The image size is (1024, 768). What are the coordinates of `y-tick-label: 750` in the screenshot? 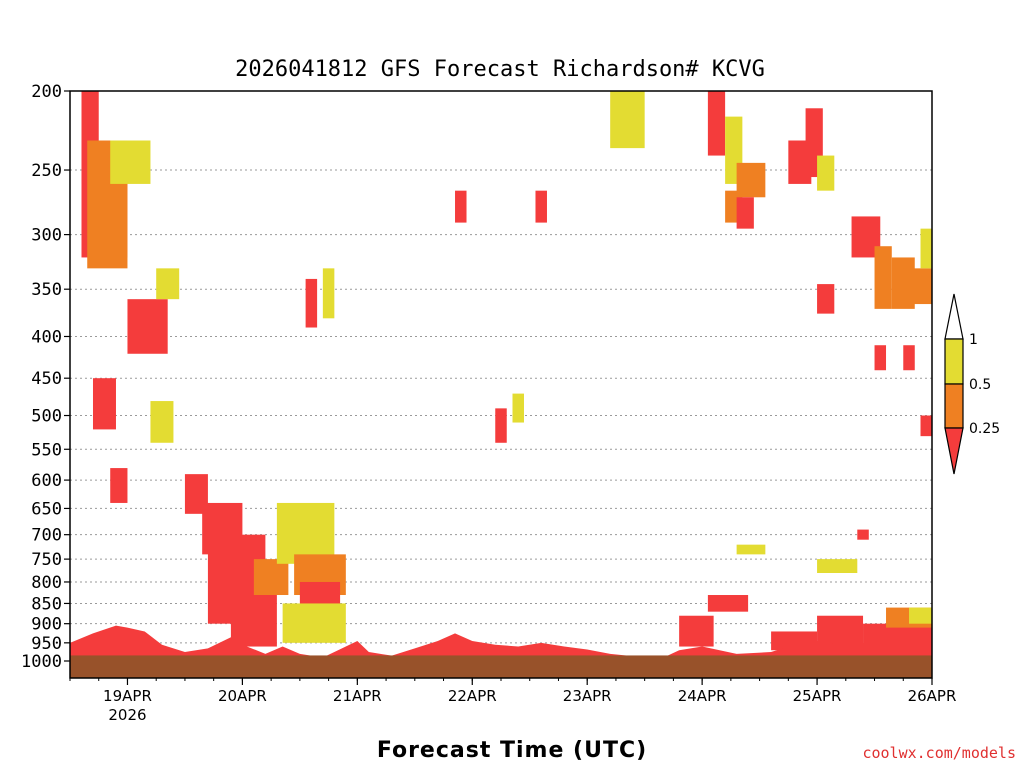 It's located at (46, 560).